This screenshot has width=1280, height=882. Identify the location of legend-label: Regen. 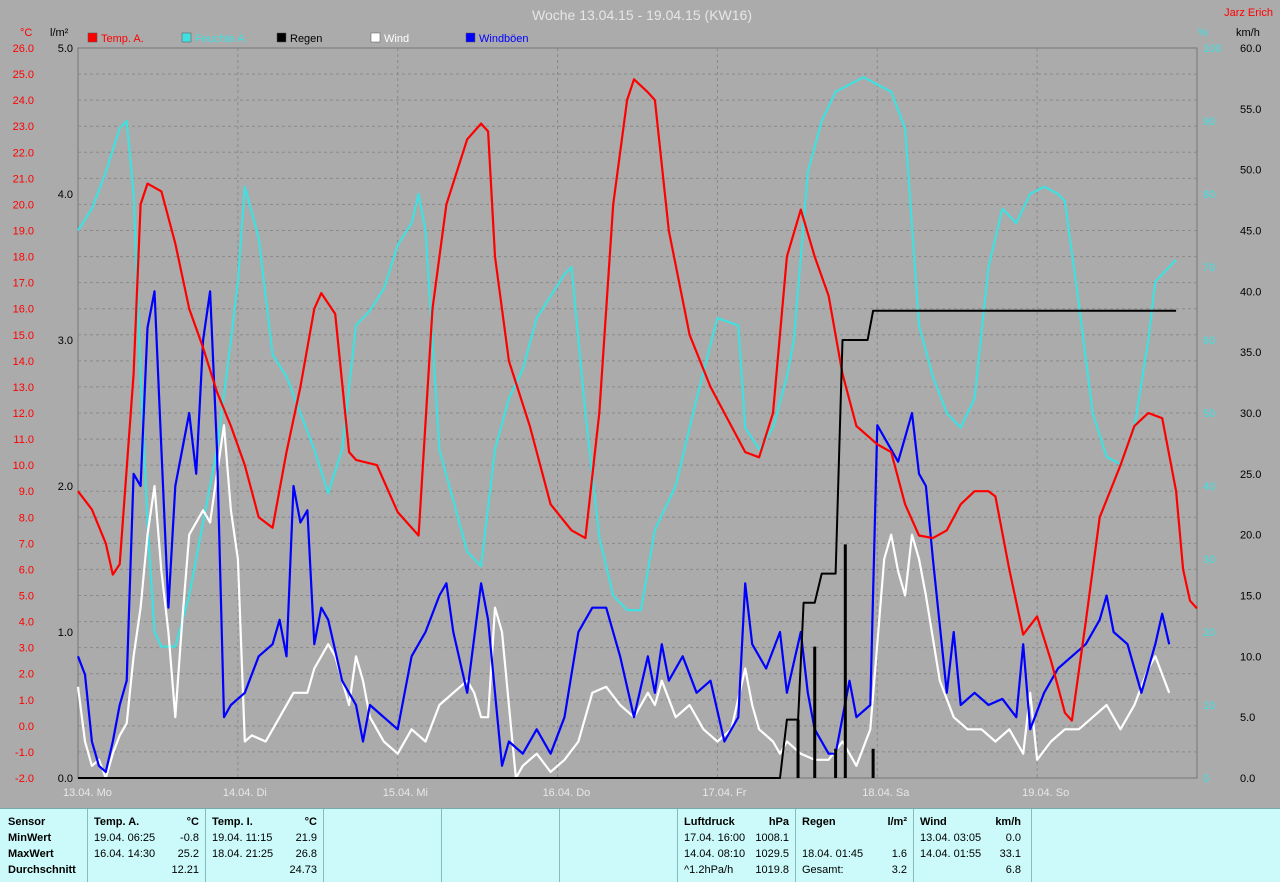
(306, 39).